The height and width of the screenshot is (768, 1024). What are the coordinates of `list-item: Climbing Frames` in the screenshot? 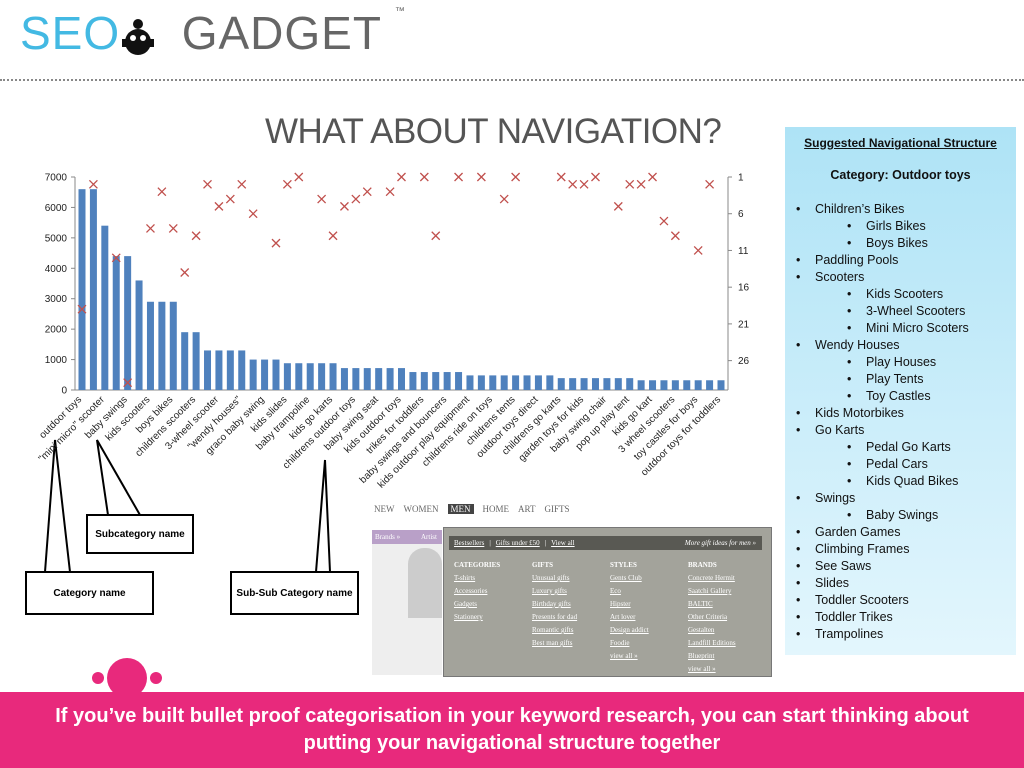 It's located at (900, 549).